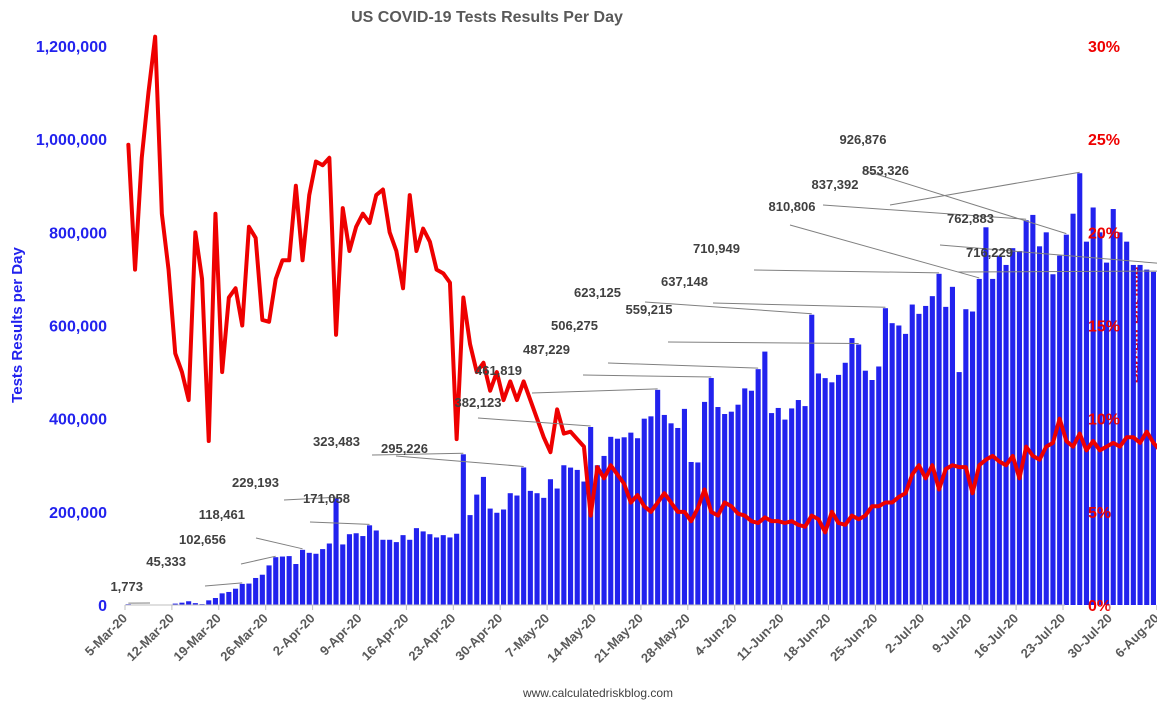  I want to click on x-tick-label: 21-May-20, so click(618, 638).